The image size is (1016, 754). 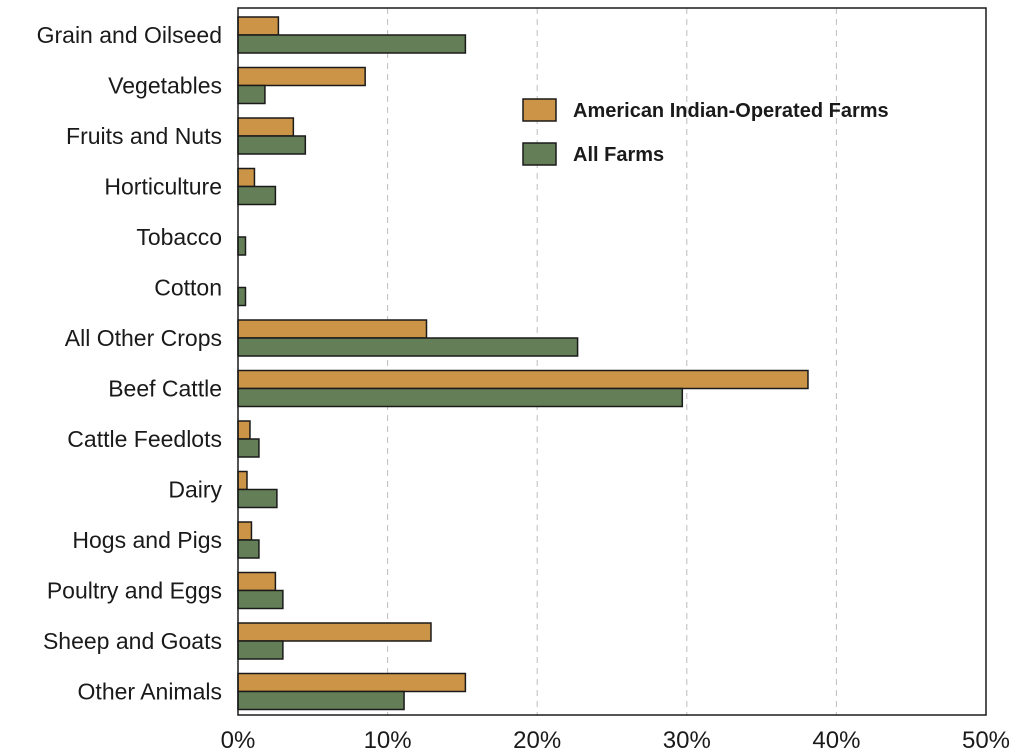 What do you see at coordinates (238, 740) in the screenshot?
I see `x-tick-label: 0%` at bounding box center [238, 740].